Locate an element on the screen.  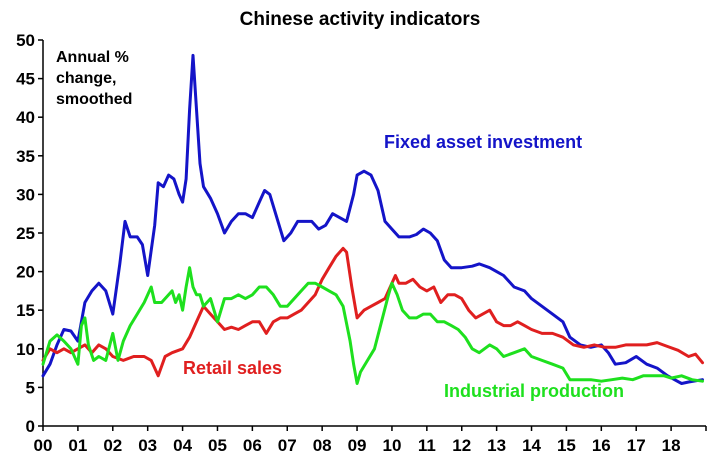
y-tick-label: 5 is located at coordinates (30, 387).